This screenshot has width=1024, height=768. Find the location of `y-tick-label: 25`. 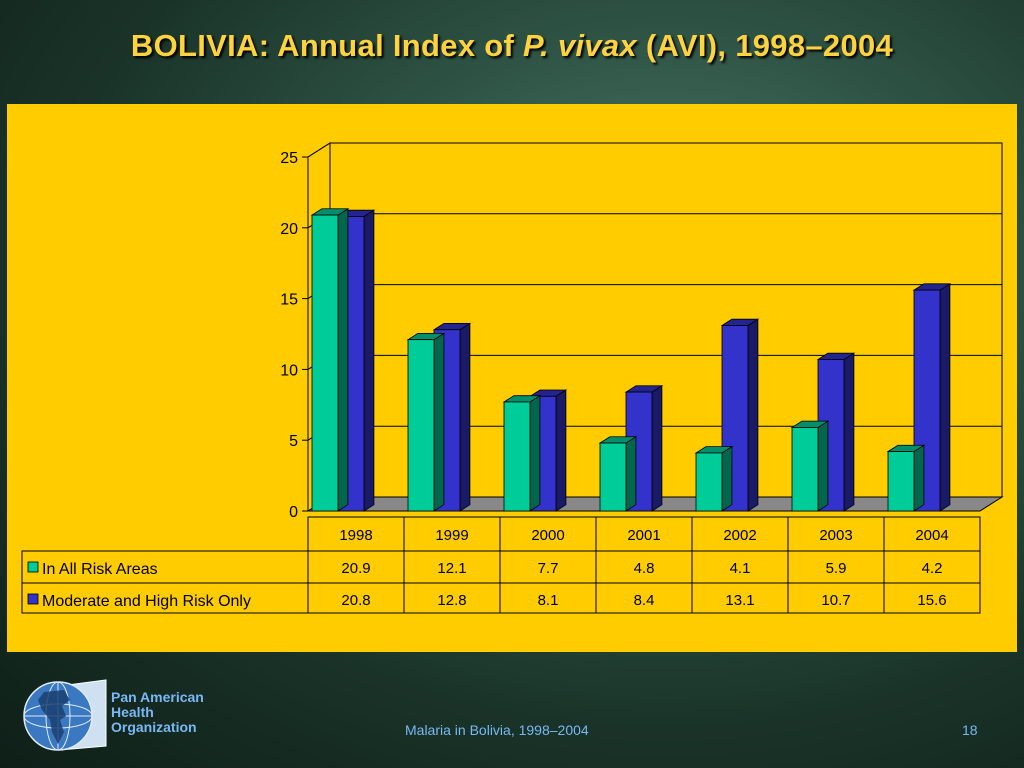

y-tick-label: 25 is located at coordinates (289, 158).